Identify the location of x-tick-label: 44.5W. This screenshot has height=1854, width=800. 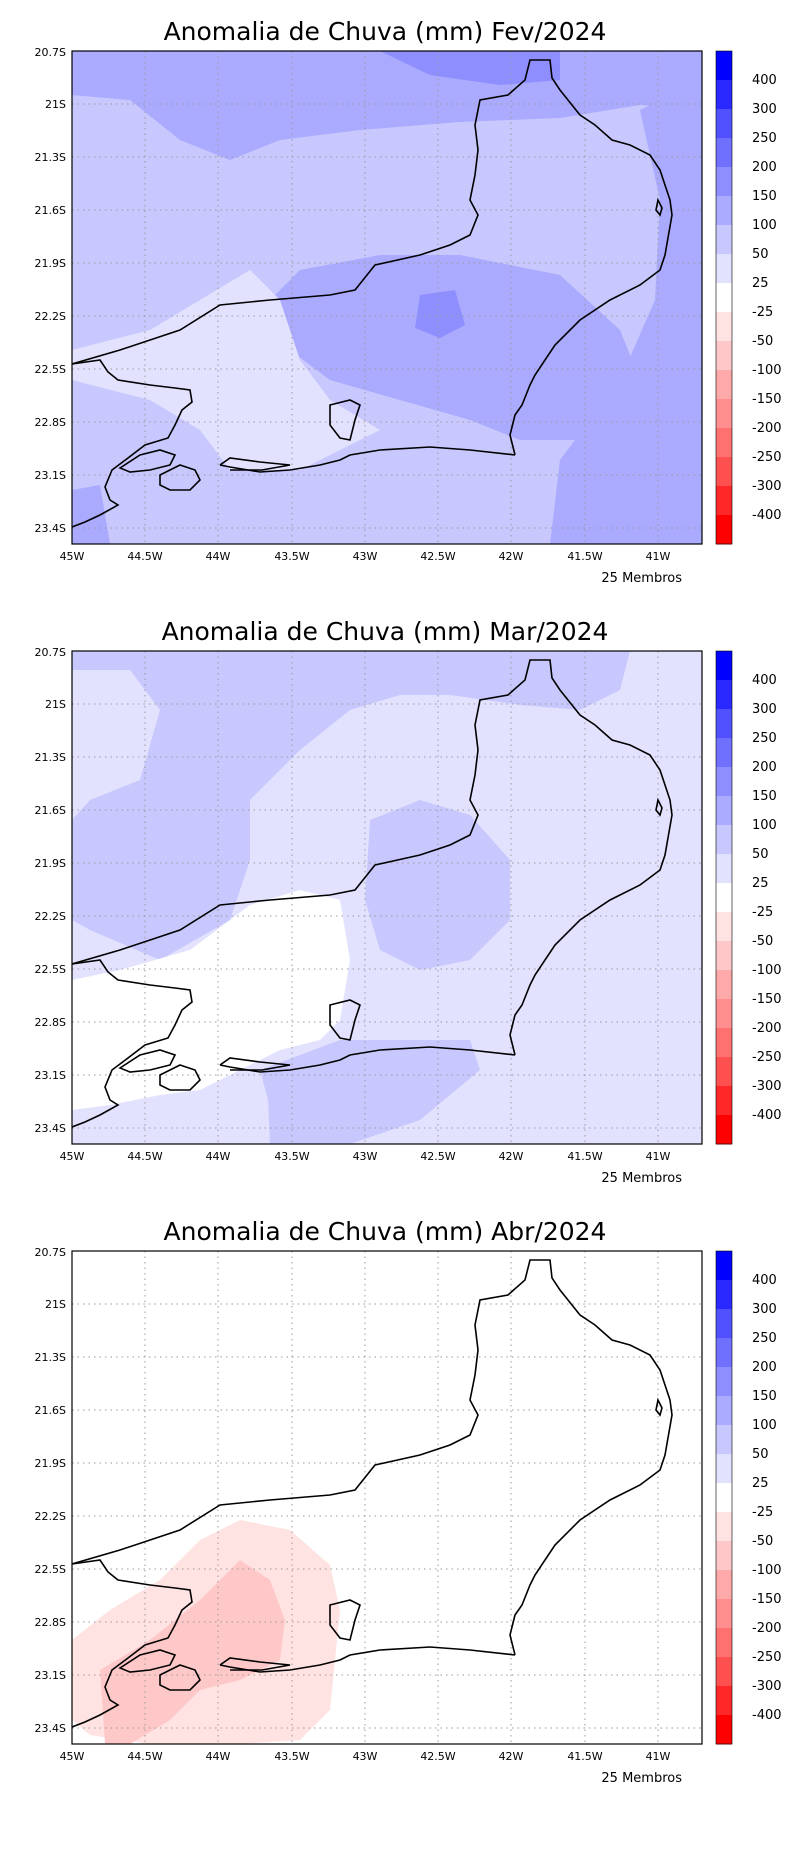
(144, 1756).